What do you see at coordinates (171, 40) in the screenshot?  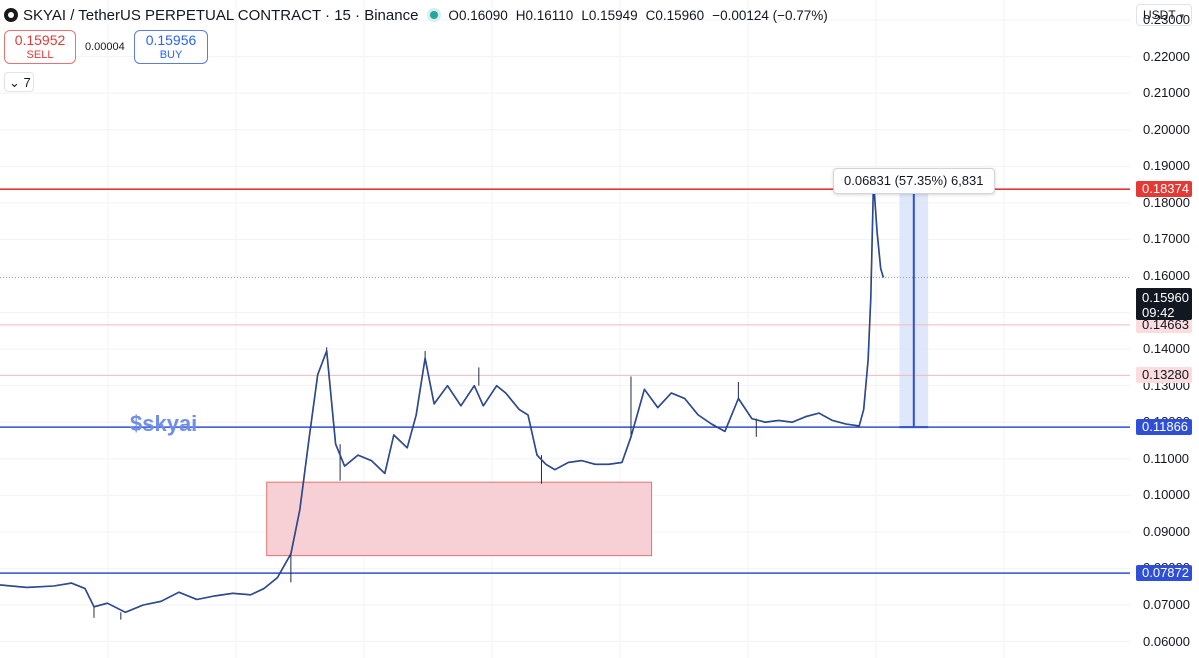 I see `buy-price: 0.15956` at bounding box center [171, 40].